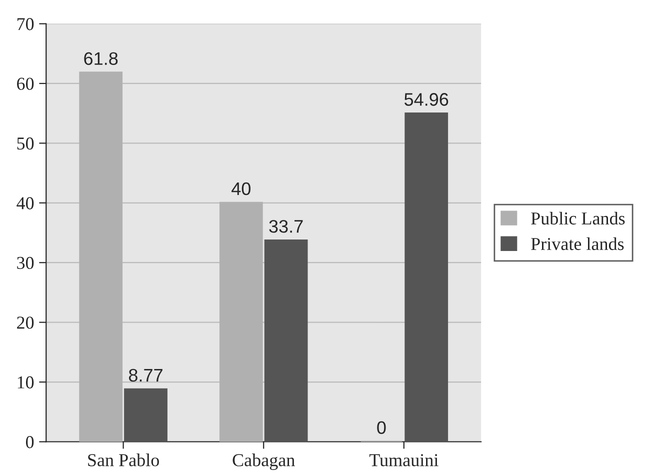 This screenshot has height=475, width=659. I want to click on data-label: 40, so click(241, 189).